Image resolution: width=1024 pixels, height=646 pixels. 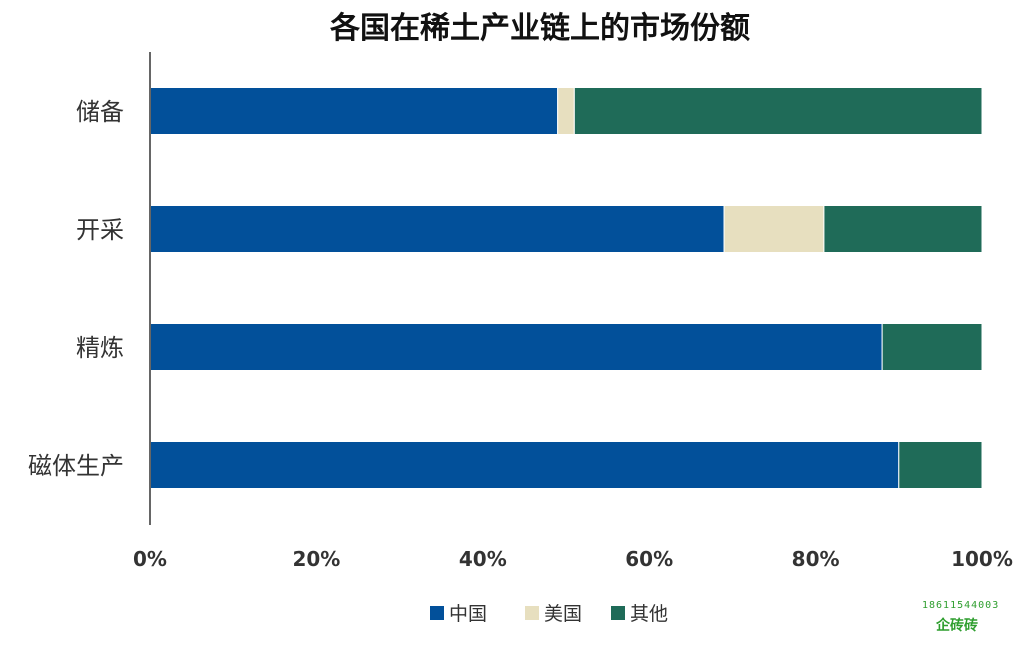 I want to click on x-tick-label-3: 40%, so click(x=483, y=559).